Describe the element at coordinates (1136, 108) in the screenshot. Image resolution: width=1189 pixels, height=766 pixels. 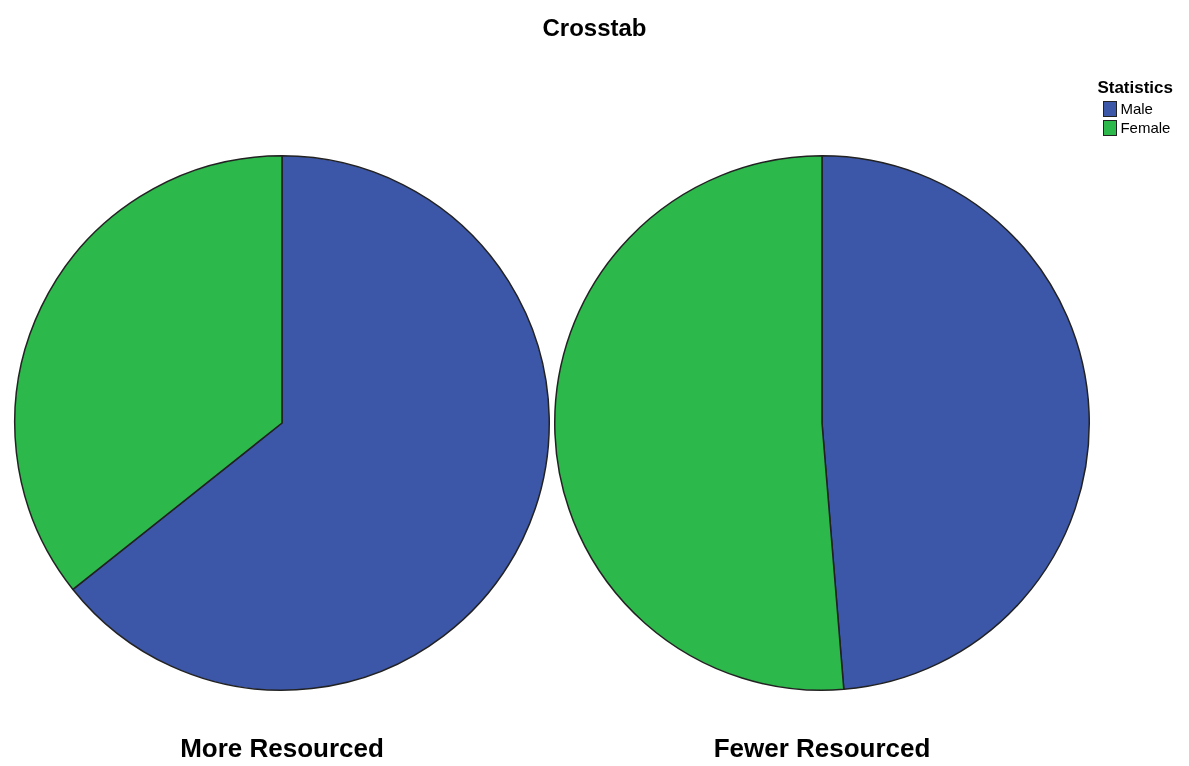
I see `legend-label: Male` at that location.